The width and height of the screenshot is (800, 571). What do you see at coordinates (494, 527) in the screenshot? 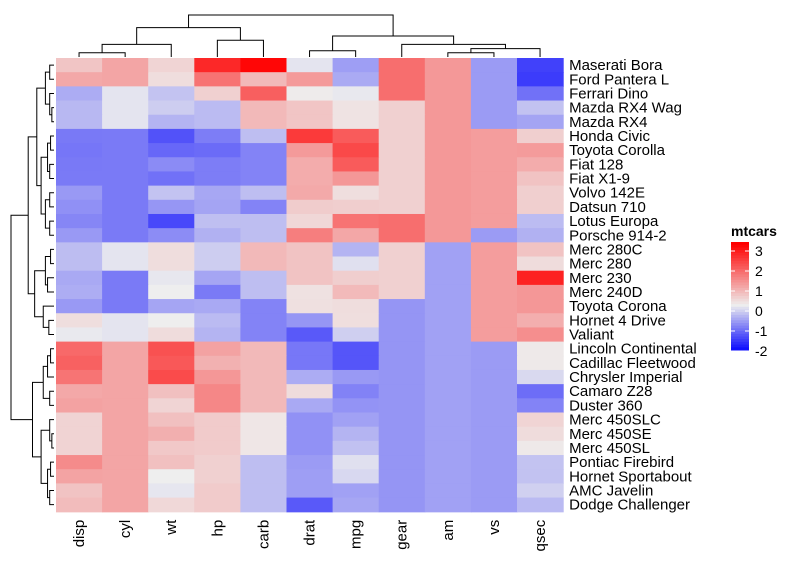
I see `column-label: vs` at bounding box center [494, 527].